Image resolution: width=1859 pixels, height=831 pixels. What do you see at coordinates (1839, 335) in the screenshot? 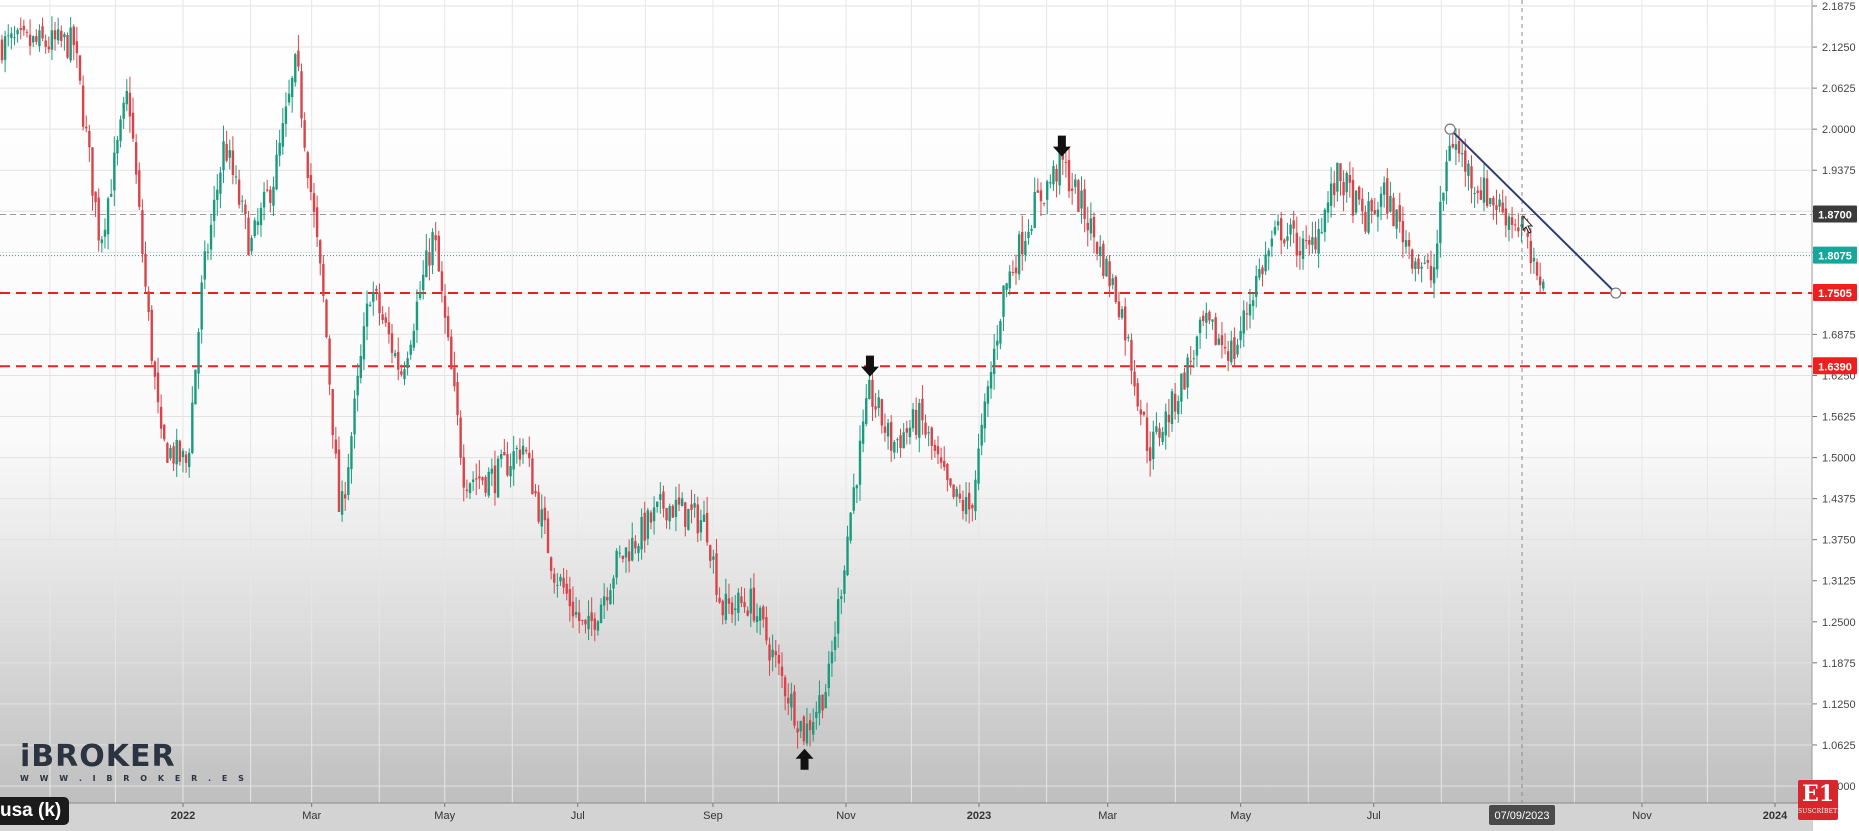
I see `y-tick-label: 1.6875` at bounding box center [1839, 335].